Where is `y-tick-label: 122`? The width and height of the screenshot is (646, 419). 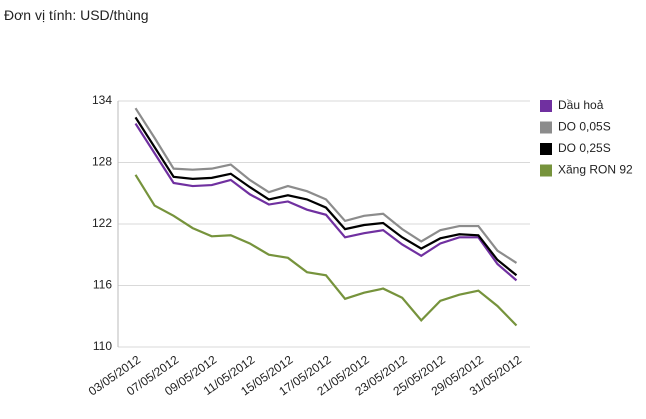
y-tick-label: 122 is located at coordinates (102, 223).